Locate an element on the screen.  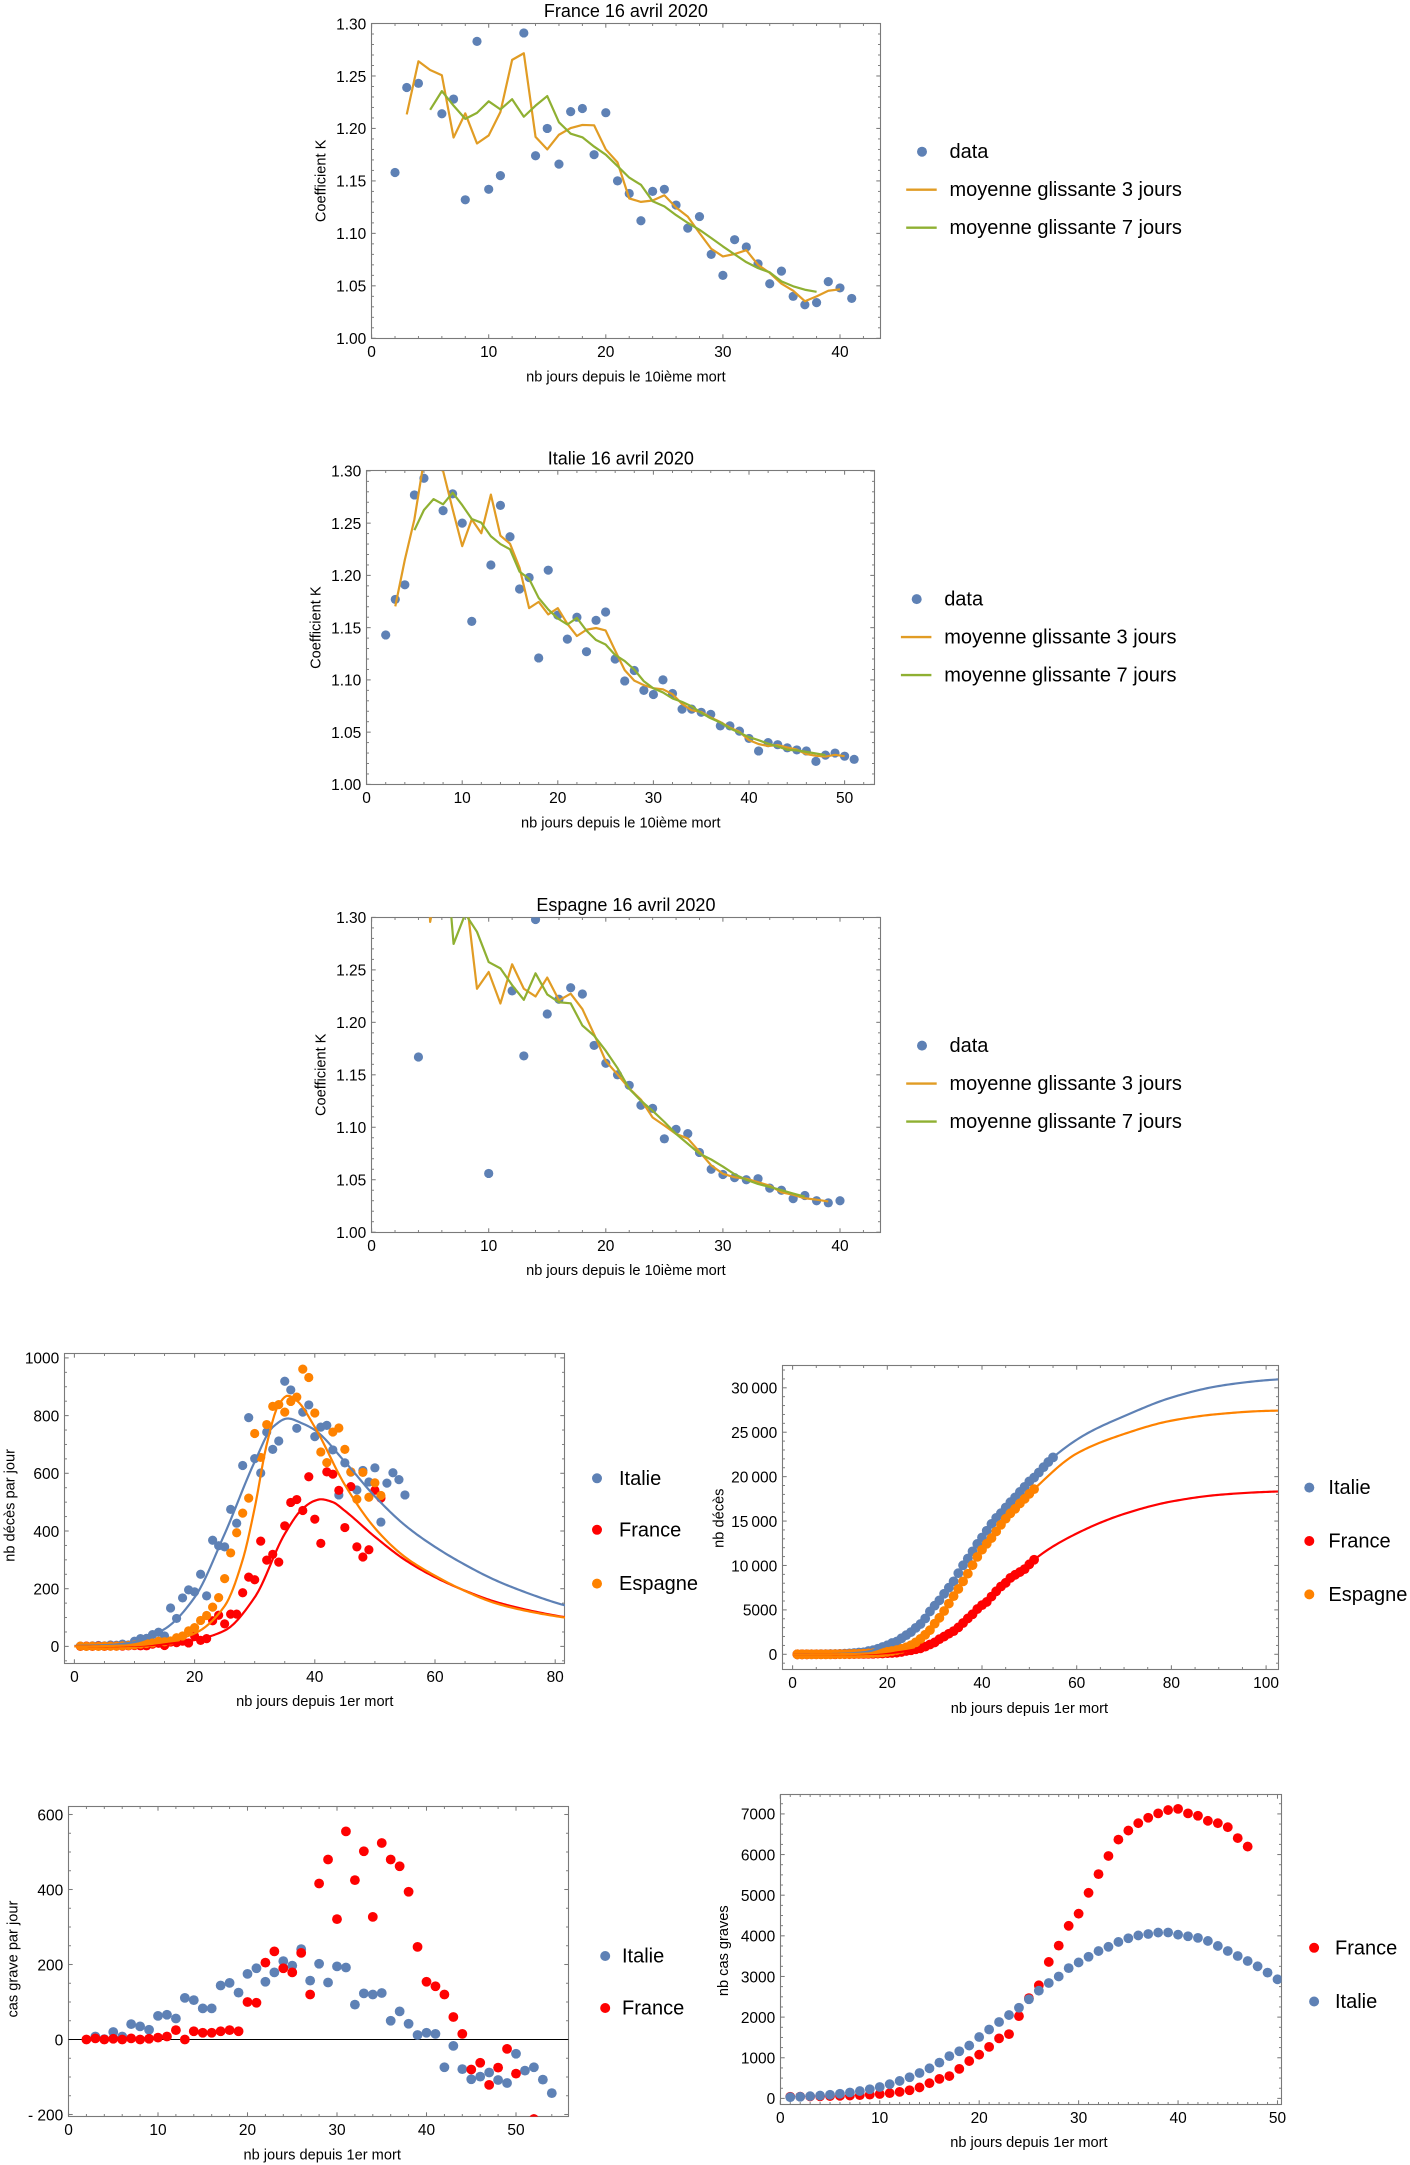
svg-text: 1000 is located at coordinates (758, 2059).